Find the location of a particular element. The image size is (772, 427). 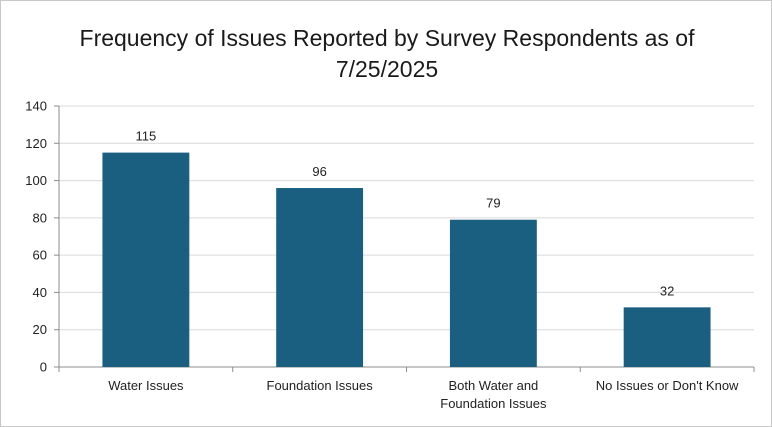

y-tick-label: 80 is located at coordinates (40, 217).